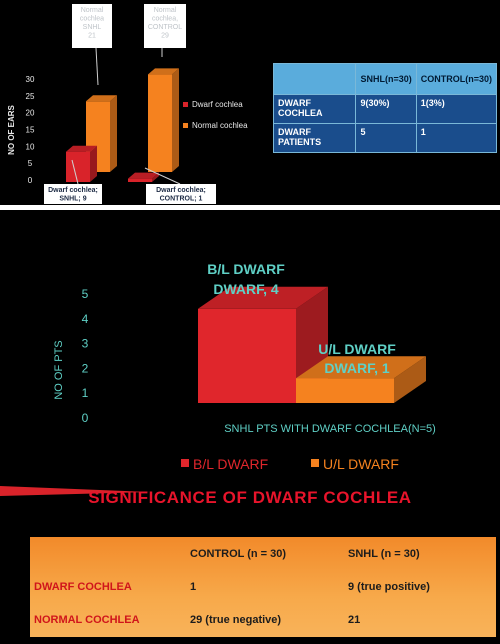 This screenshot has height=644, width=500. I want to click on table-cell: DWARF PATIENTS, so click(314, 138).